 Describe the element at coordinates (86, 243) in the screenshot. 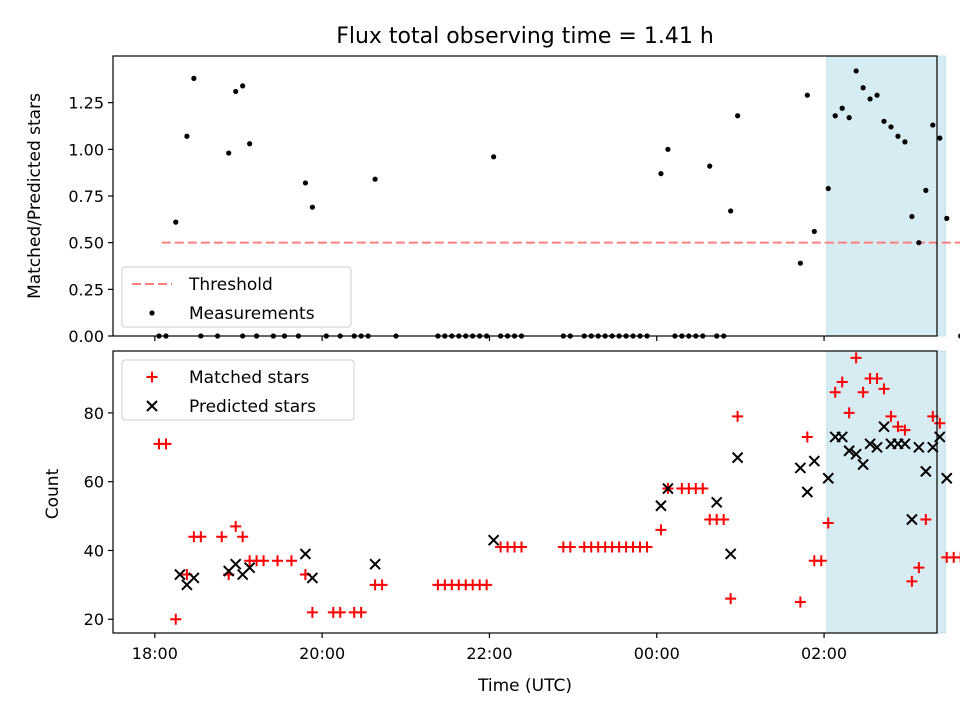

I see `y-tick-label: 0.50` at that location.